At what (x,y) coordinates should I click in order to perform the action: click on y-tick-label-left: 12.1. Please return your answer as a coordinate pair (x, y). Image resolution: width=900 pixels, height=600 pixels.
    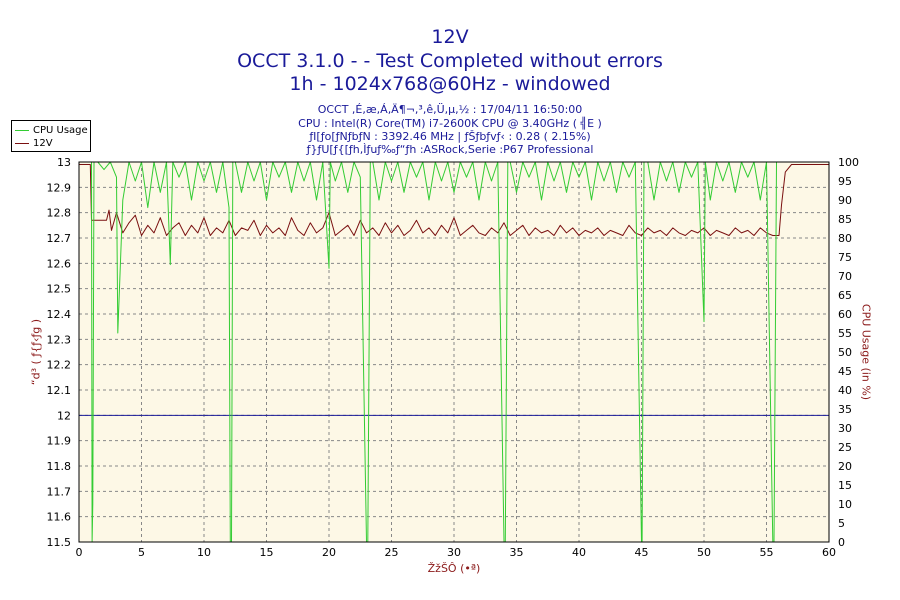
    Looking at the image, I should click on (59, 390).